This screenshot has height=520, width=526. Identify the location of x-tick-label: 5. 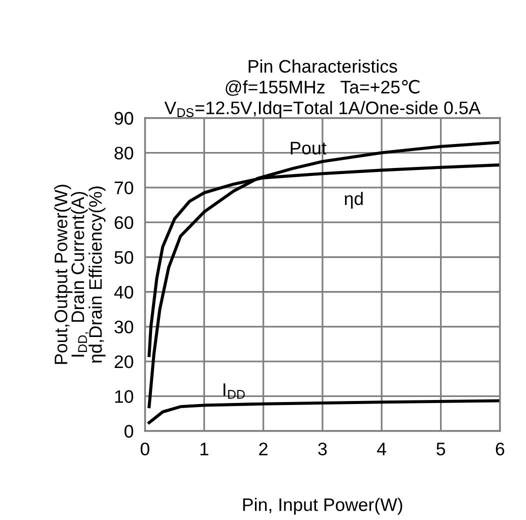
(441, 449).